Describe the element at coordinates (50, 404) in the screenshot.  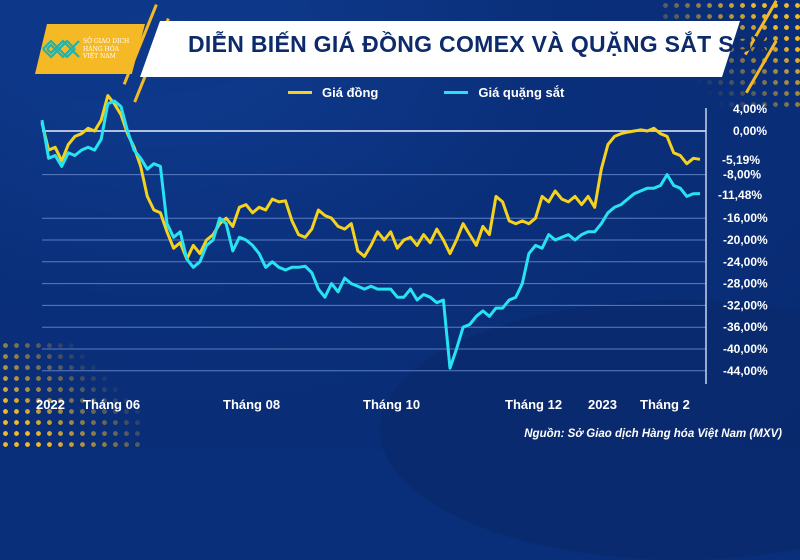
I see `x-tick-label: 2022` at that location.